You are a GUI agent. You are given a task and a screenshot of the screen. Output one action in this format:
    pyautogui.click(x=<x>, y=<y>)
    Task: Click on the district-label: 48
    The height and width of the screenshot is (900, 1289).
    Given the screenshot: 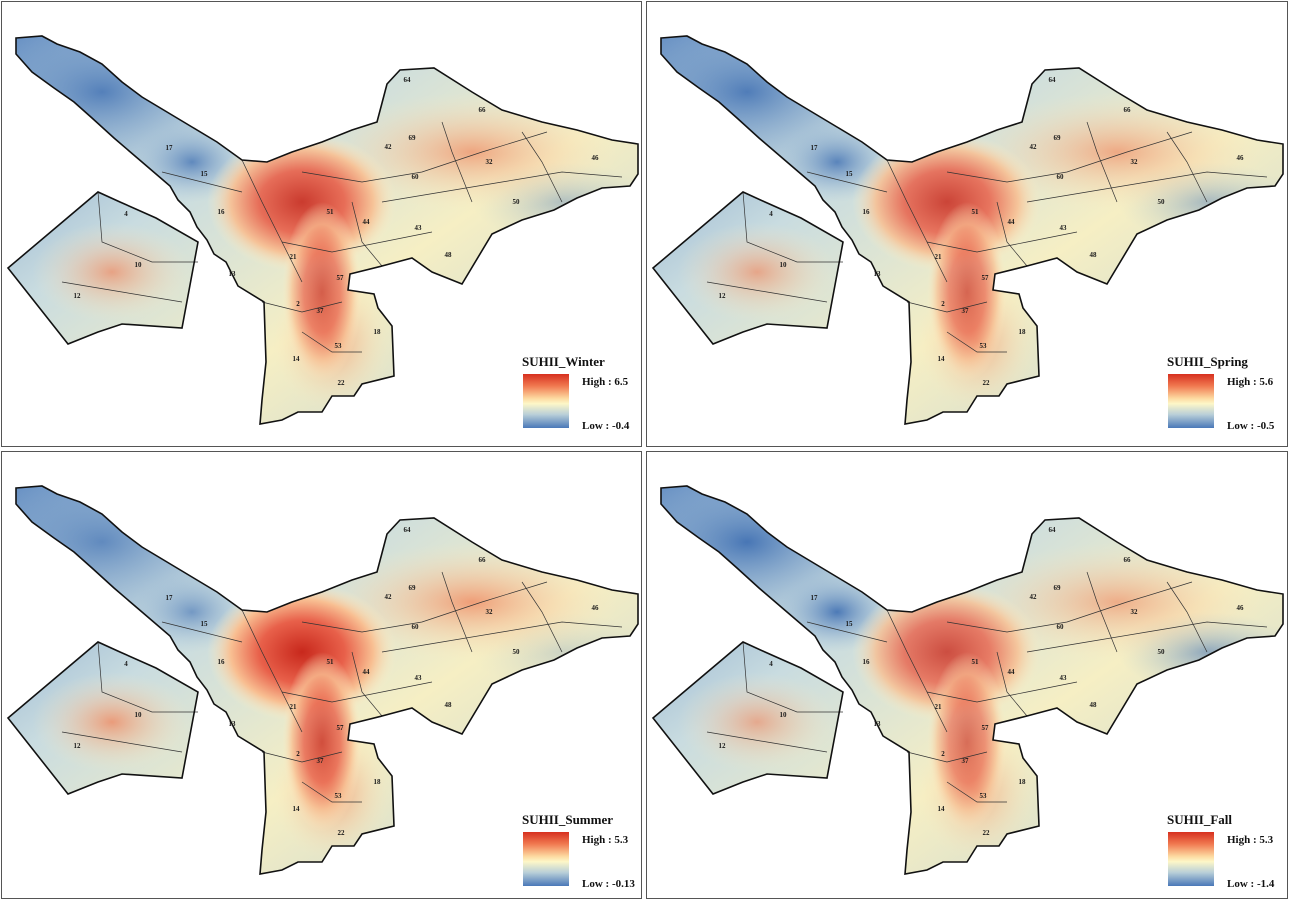 What is the action you would take?
    pyautogui.click(x=1094, y=255)
    